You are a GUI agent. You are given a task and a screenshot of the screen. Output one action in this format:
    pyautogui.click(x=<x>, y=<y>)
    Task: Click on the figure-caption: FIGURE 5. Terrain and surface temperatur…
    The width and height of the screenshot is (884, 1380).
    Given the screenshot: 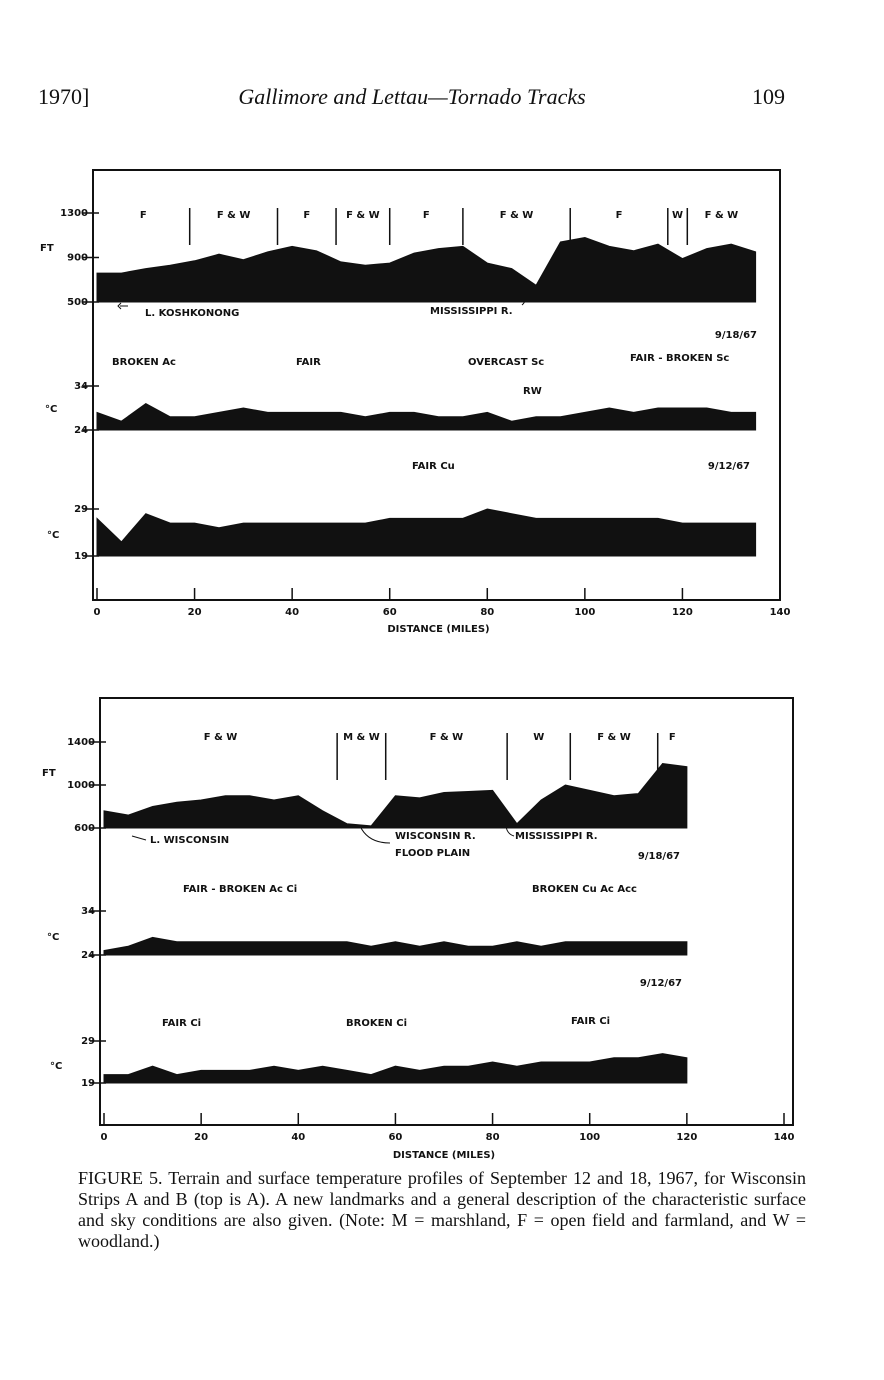 What is the action you would take?
    pyautogui.click(x=442, y=1209)
    